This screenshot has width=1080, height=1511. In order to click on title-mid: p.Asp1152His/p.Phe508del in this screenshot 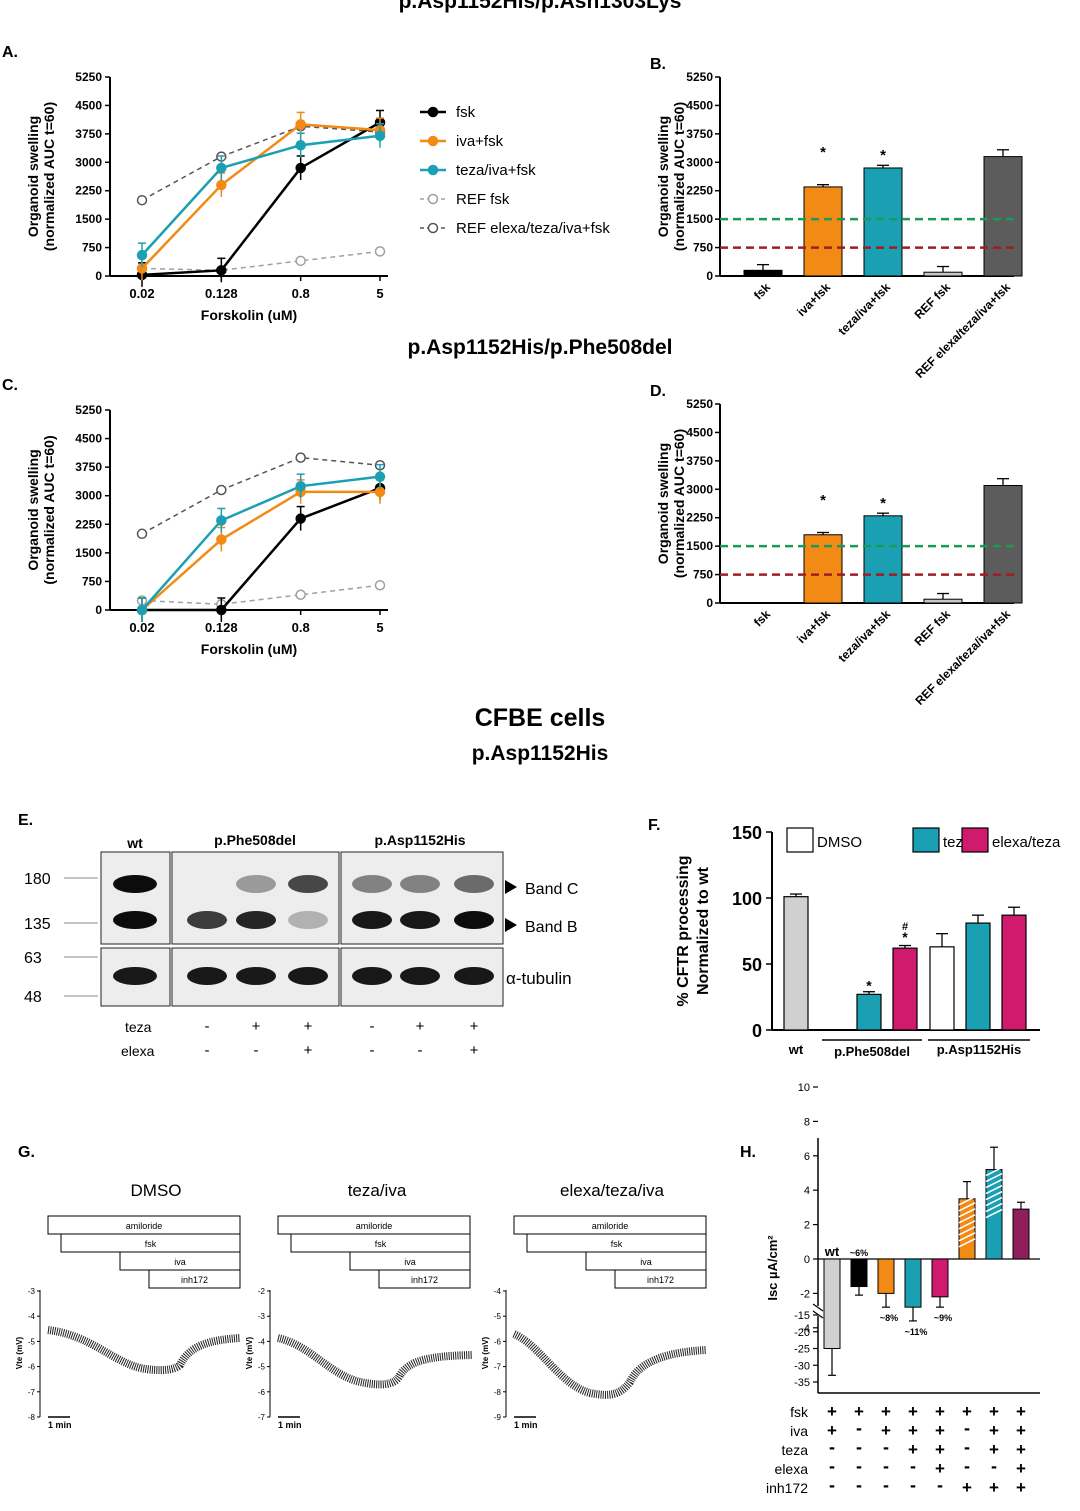, I will do `click(540, 347)`.